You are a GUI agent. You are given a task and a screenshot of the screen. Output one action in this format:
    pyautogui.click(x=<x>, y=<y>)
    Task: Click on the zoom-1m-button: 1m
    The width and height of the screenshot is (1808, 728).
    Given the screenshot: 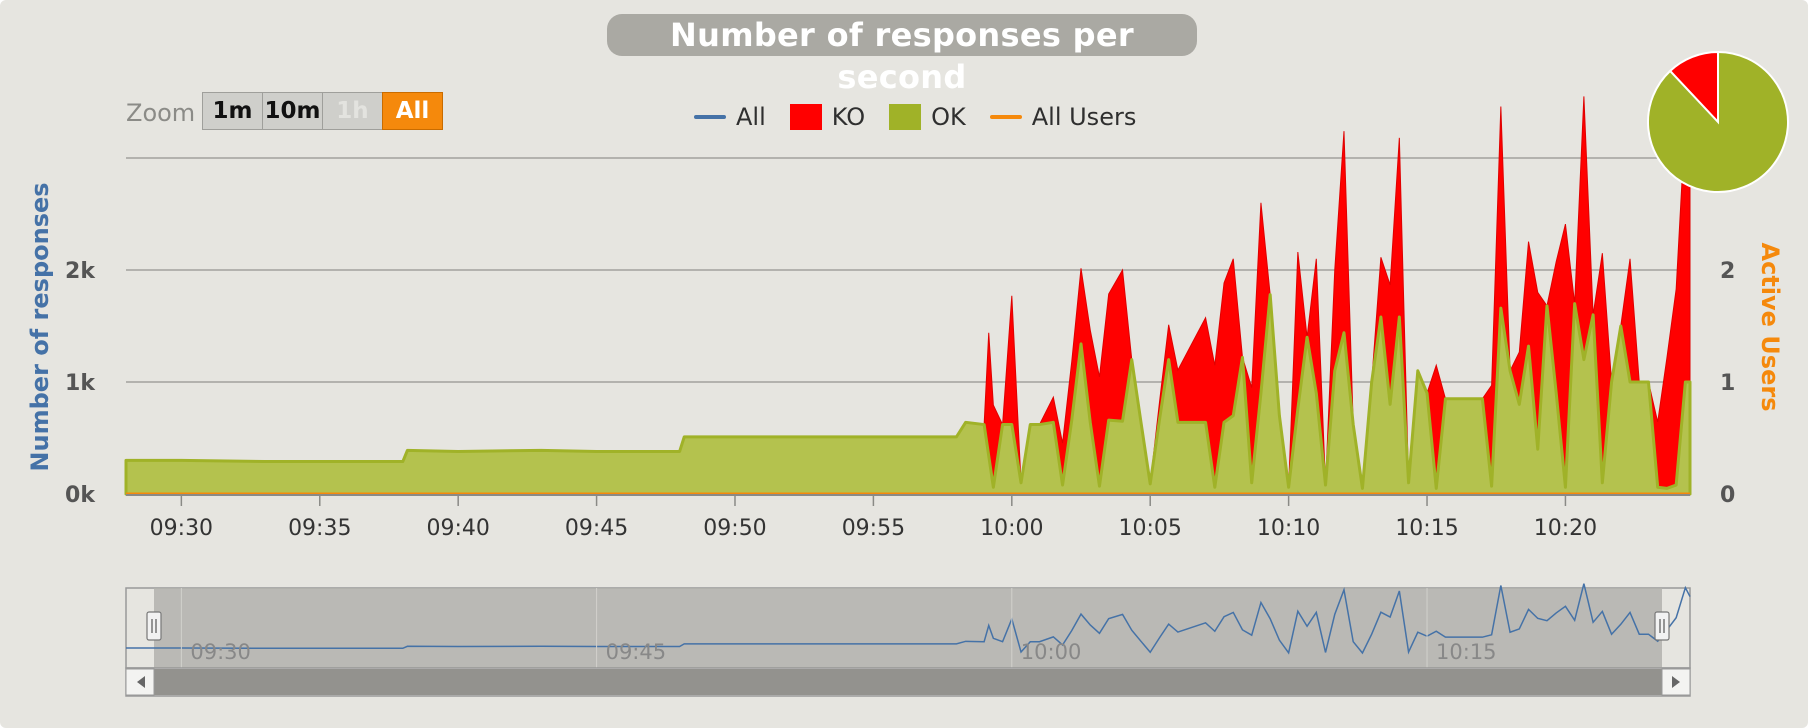 What is the action you would take?
    pyautogui.click(x=232, y=111)
    